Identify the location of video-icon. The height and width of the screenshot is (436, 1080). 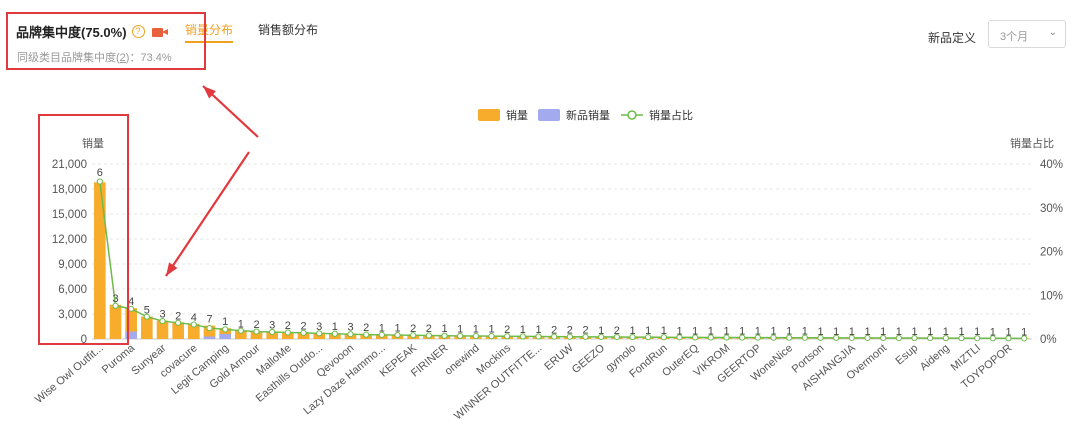
(159, 32).